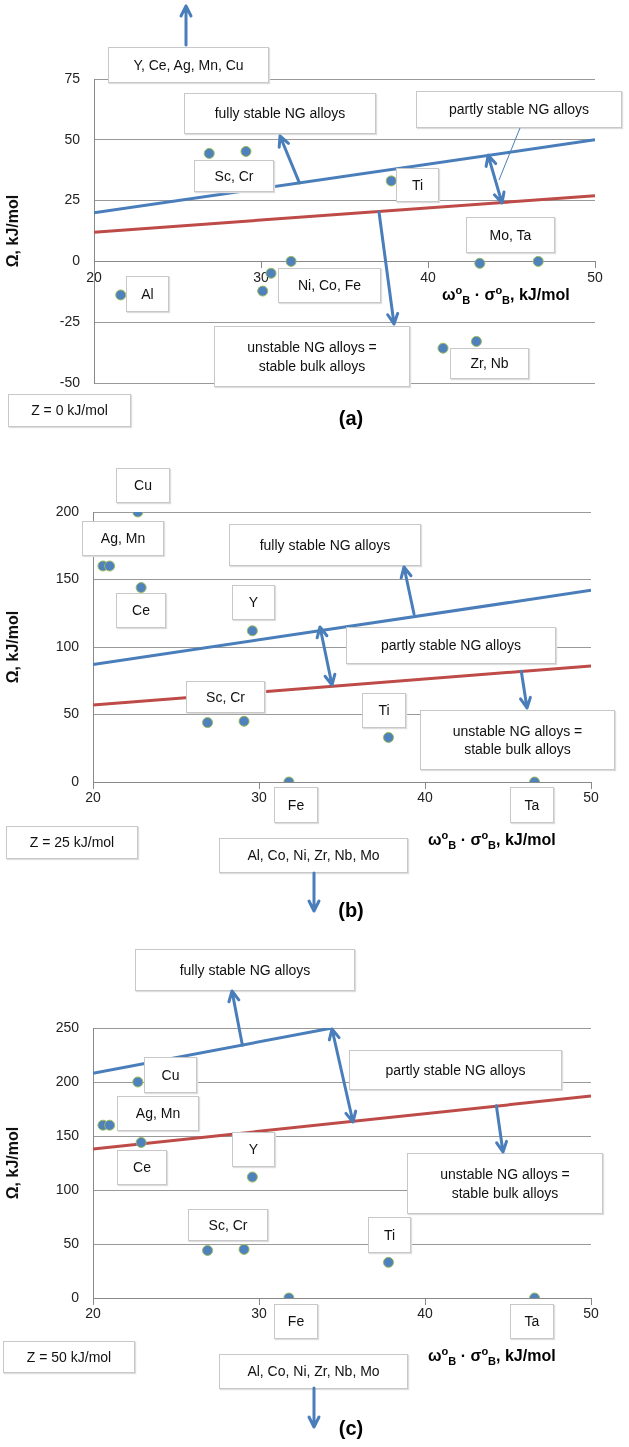  Describe the element at coordinates (69, 410) in the screenshot. I see `callout-box: Z = 0 kJ/mol` at that location.